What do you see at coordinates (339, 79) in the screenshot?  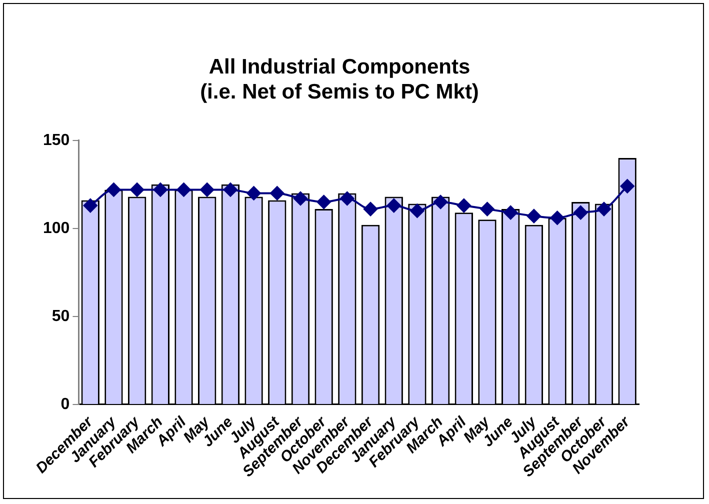 I see `chart-title: All Industrial Components (i.e. Net of Semis to PC Mkt)` at bounding box center [339, 79].